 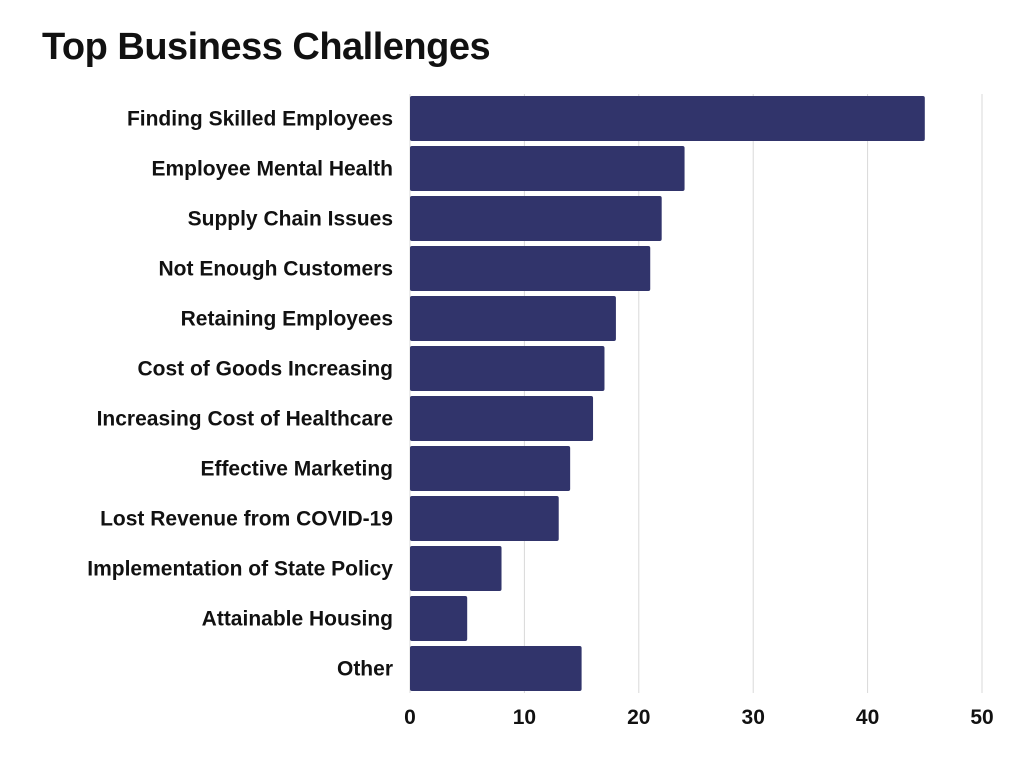 I want to click on category-label: Lost Revenue from COVID-19, so click(x=246, y=519).